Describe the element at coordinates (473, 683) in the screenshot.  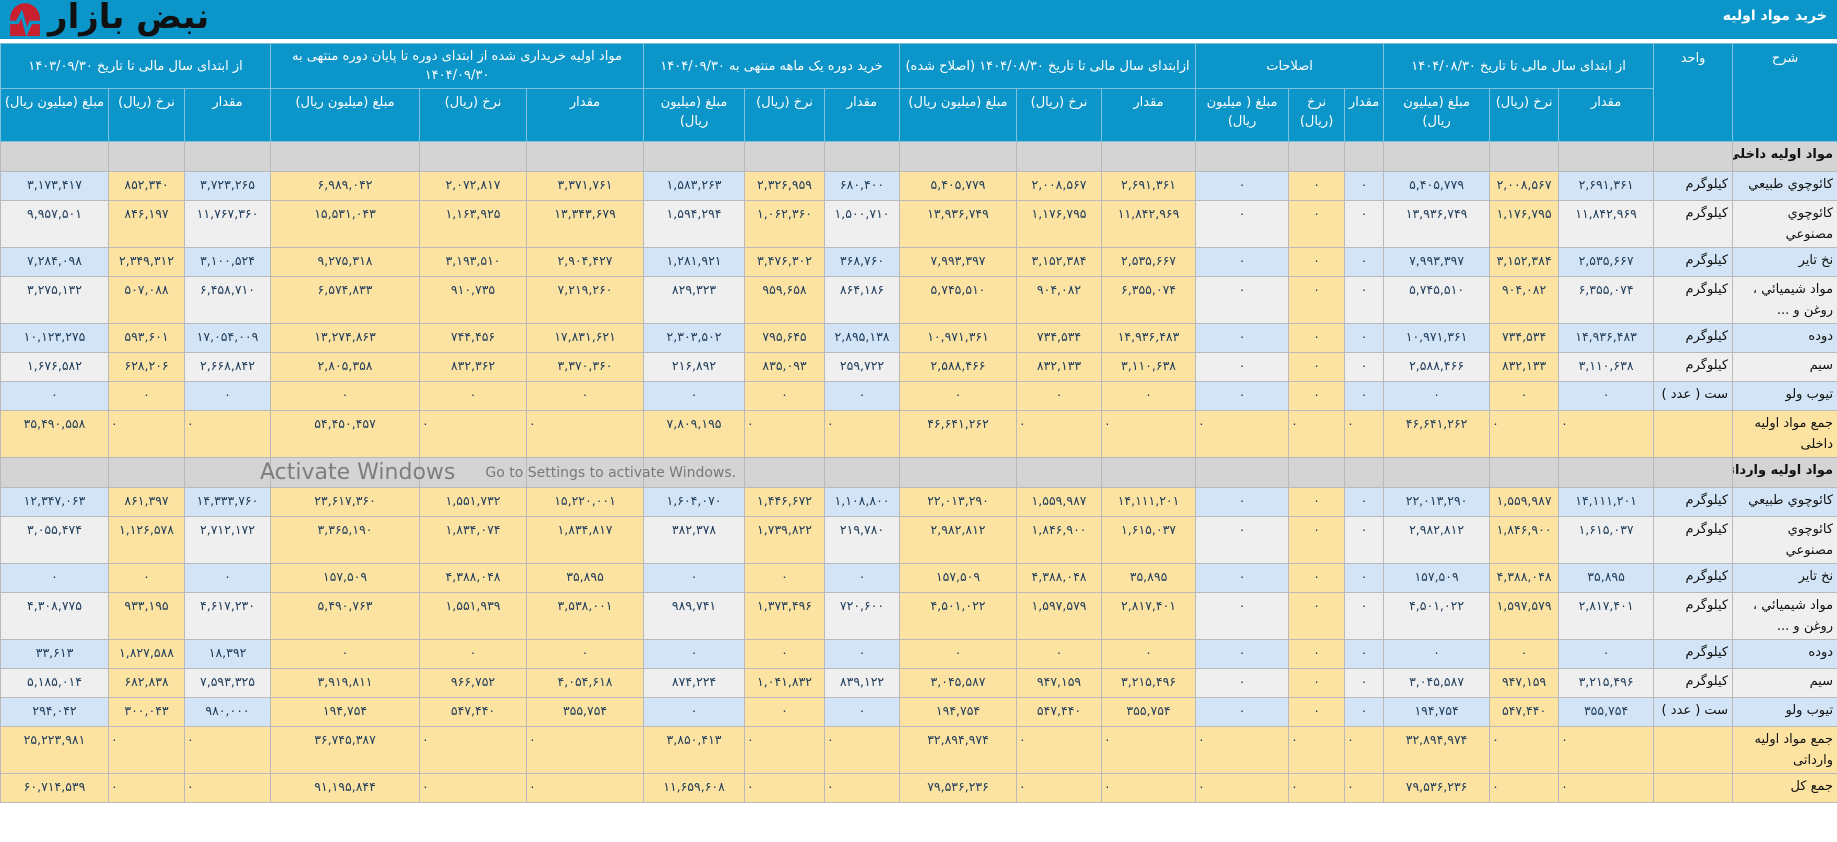
I see `cell-rate: ۹۶۶,۷۵۲` at that location.